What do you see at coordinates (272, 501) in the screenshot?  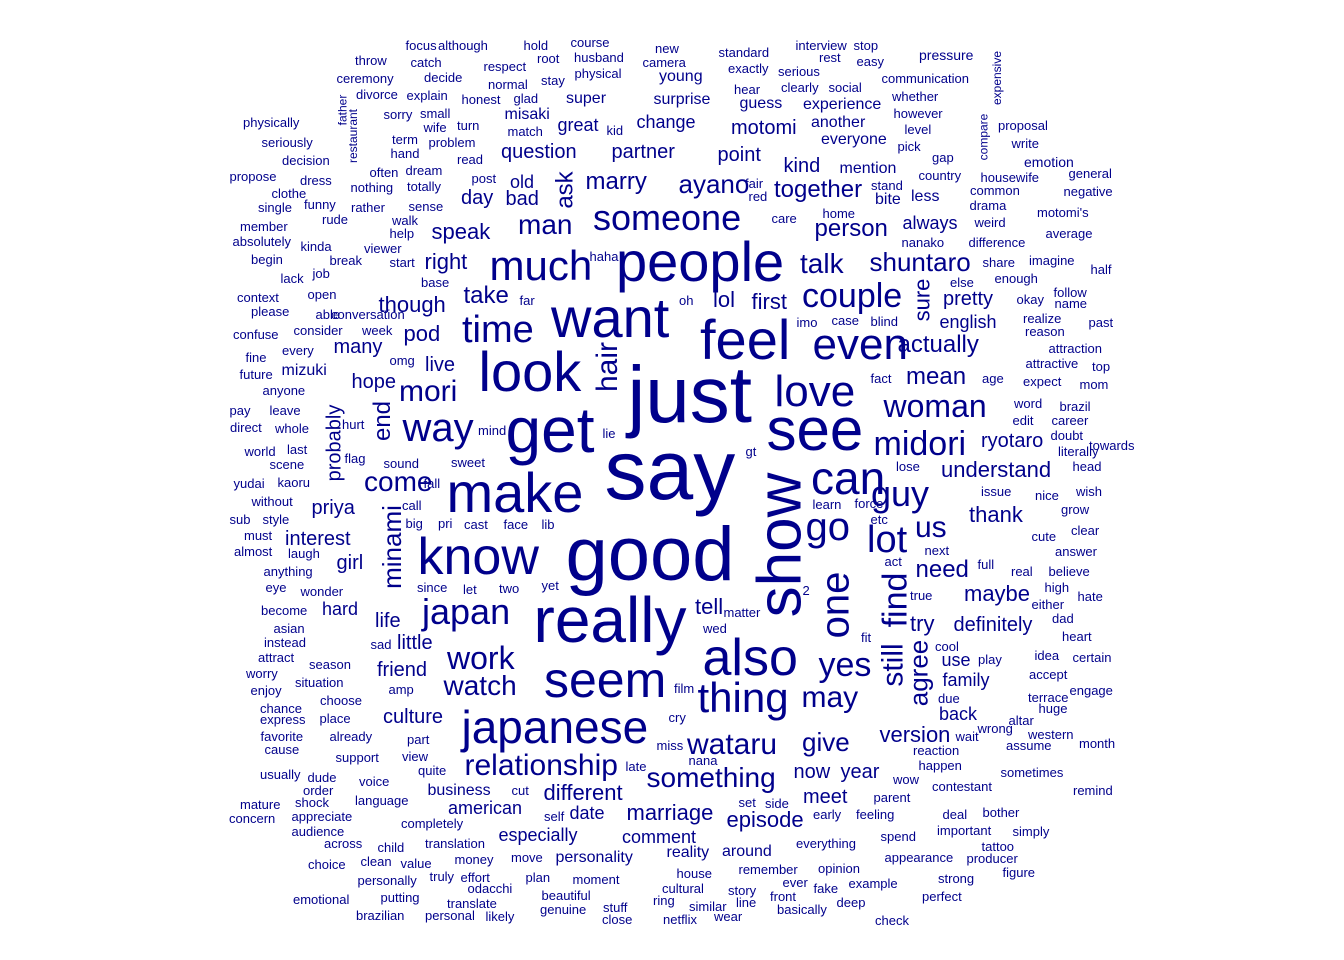 I see `cloud-word: without` at bounding box center [272, 501].